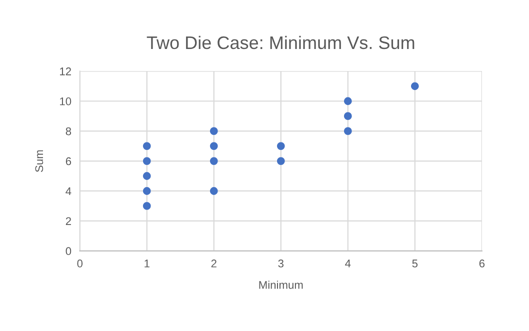 Image resolution: width=529 pixels, height=331 pixels. What do you see at coordinates (39, 161) in the screenshot?
I see `y-axis-title: Sum` at bounding box center [39, 161].